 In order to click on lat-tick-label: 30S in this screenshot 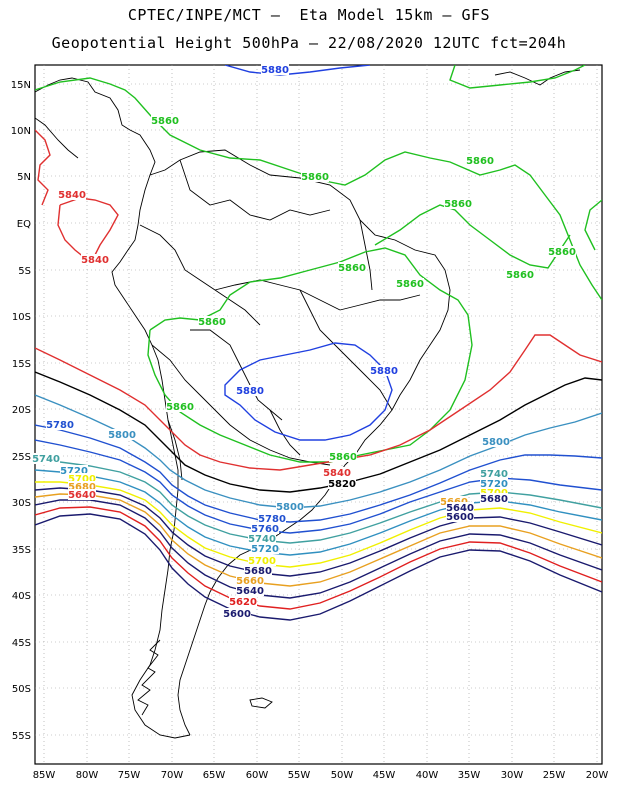, I will do `click(21, 503)`.